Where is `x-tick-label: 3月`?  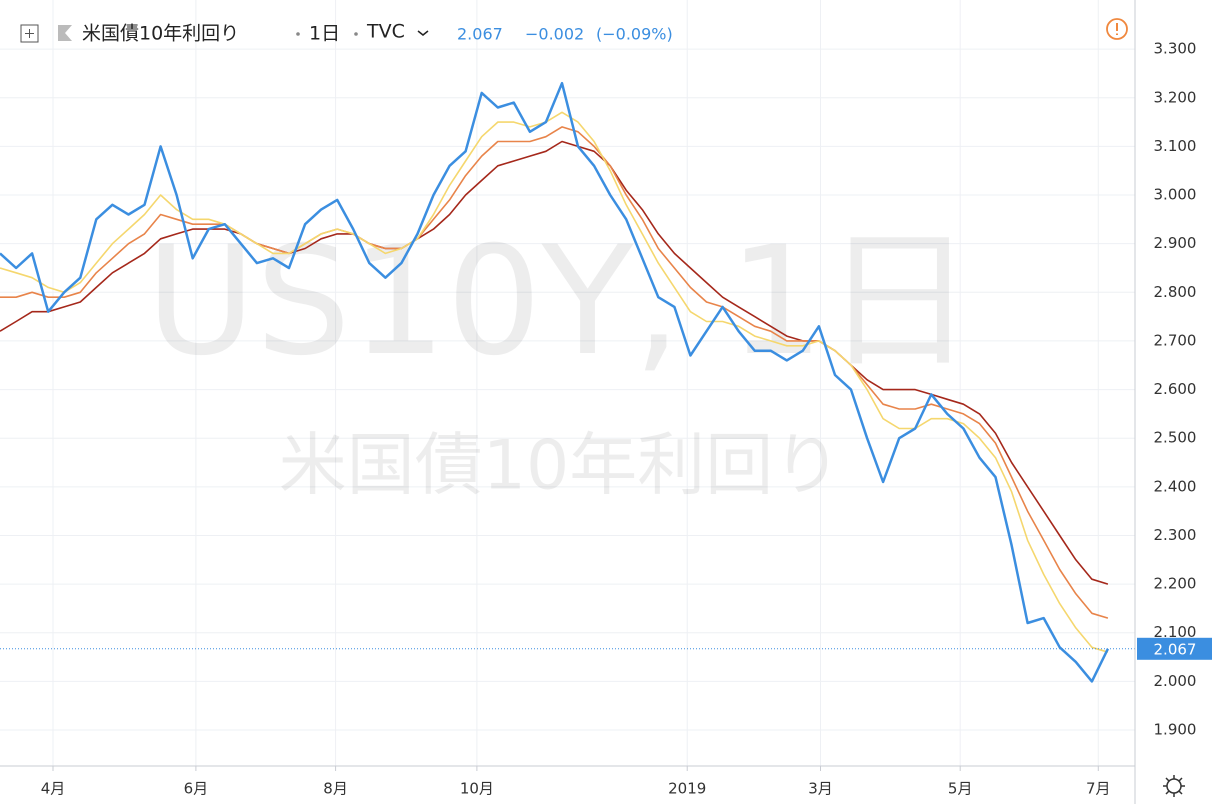 x-tick-label: 3月 is located at coordinates (820, 789).